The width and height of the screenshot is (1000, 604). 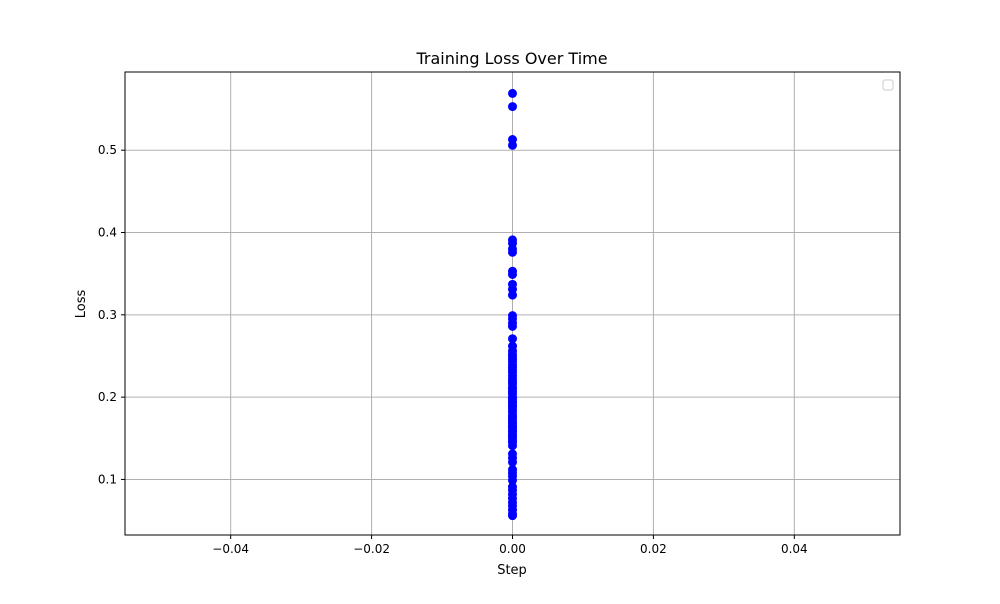 What do you see at coordinates (794, 549) in the screenshot?
I see `x-tick-label: 0.04` at bounding box center [794, 549].